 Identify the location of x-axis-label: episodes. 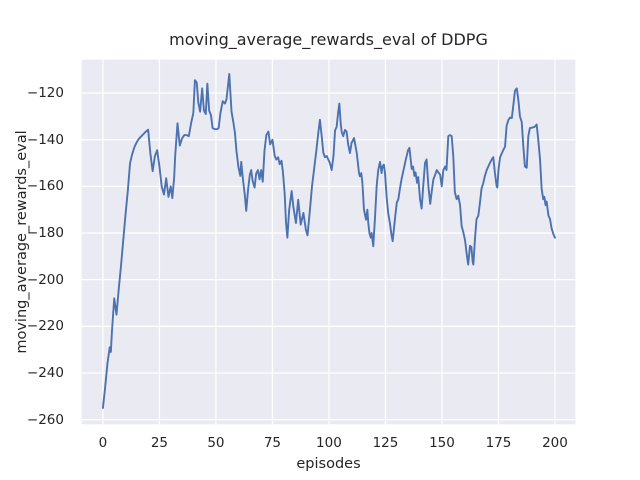
(328, 464).